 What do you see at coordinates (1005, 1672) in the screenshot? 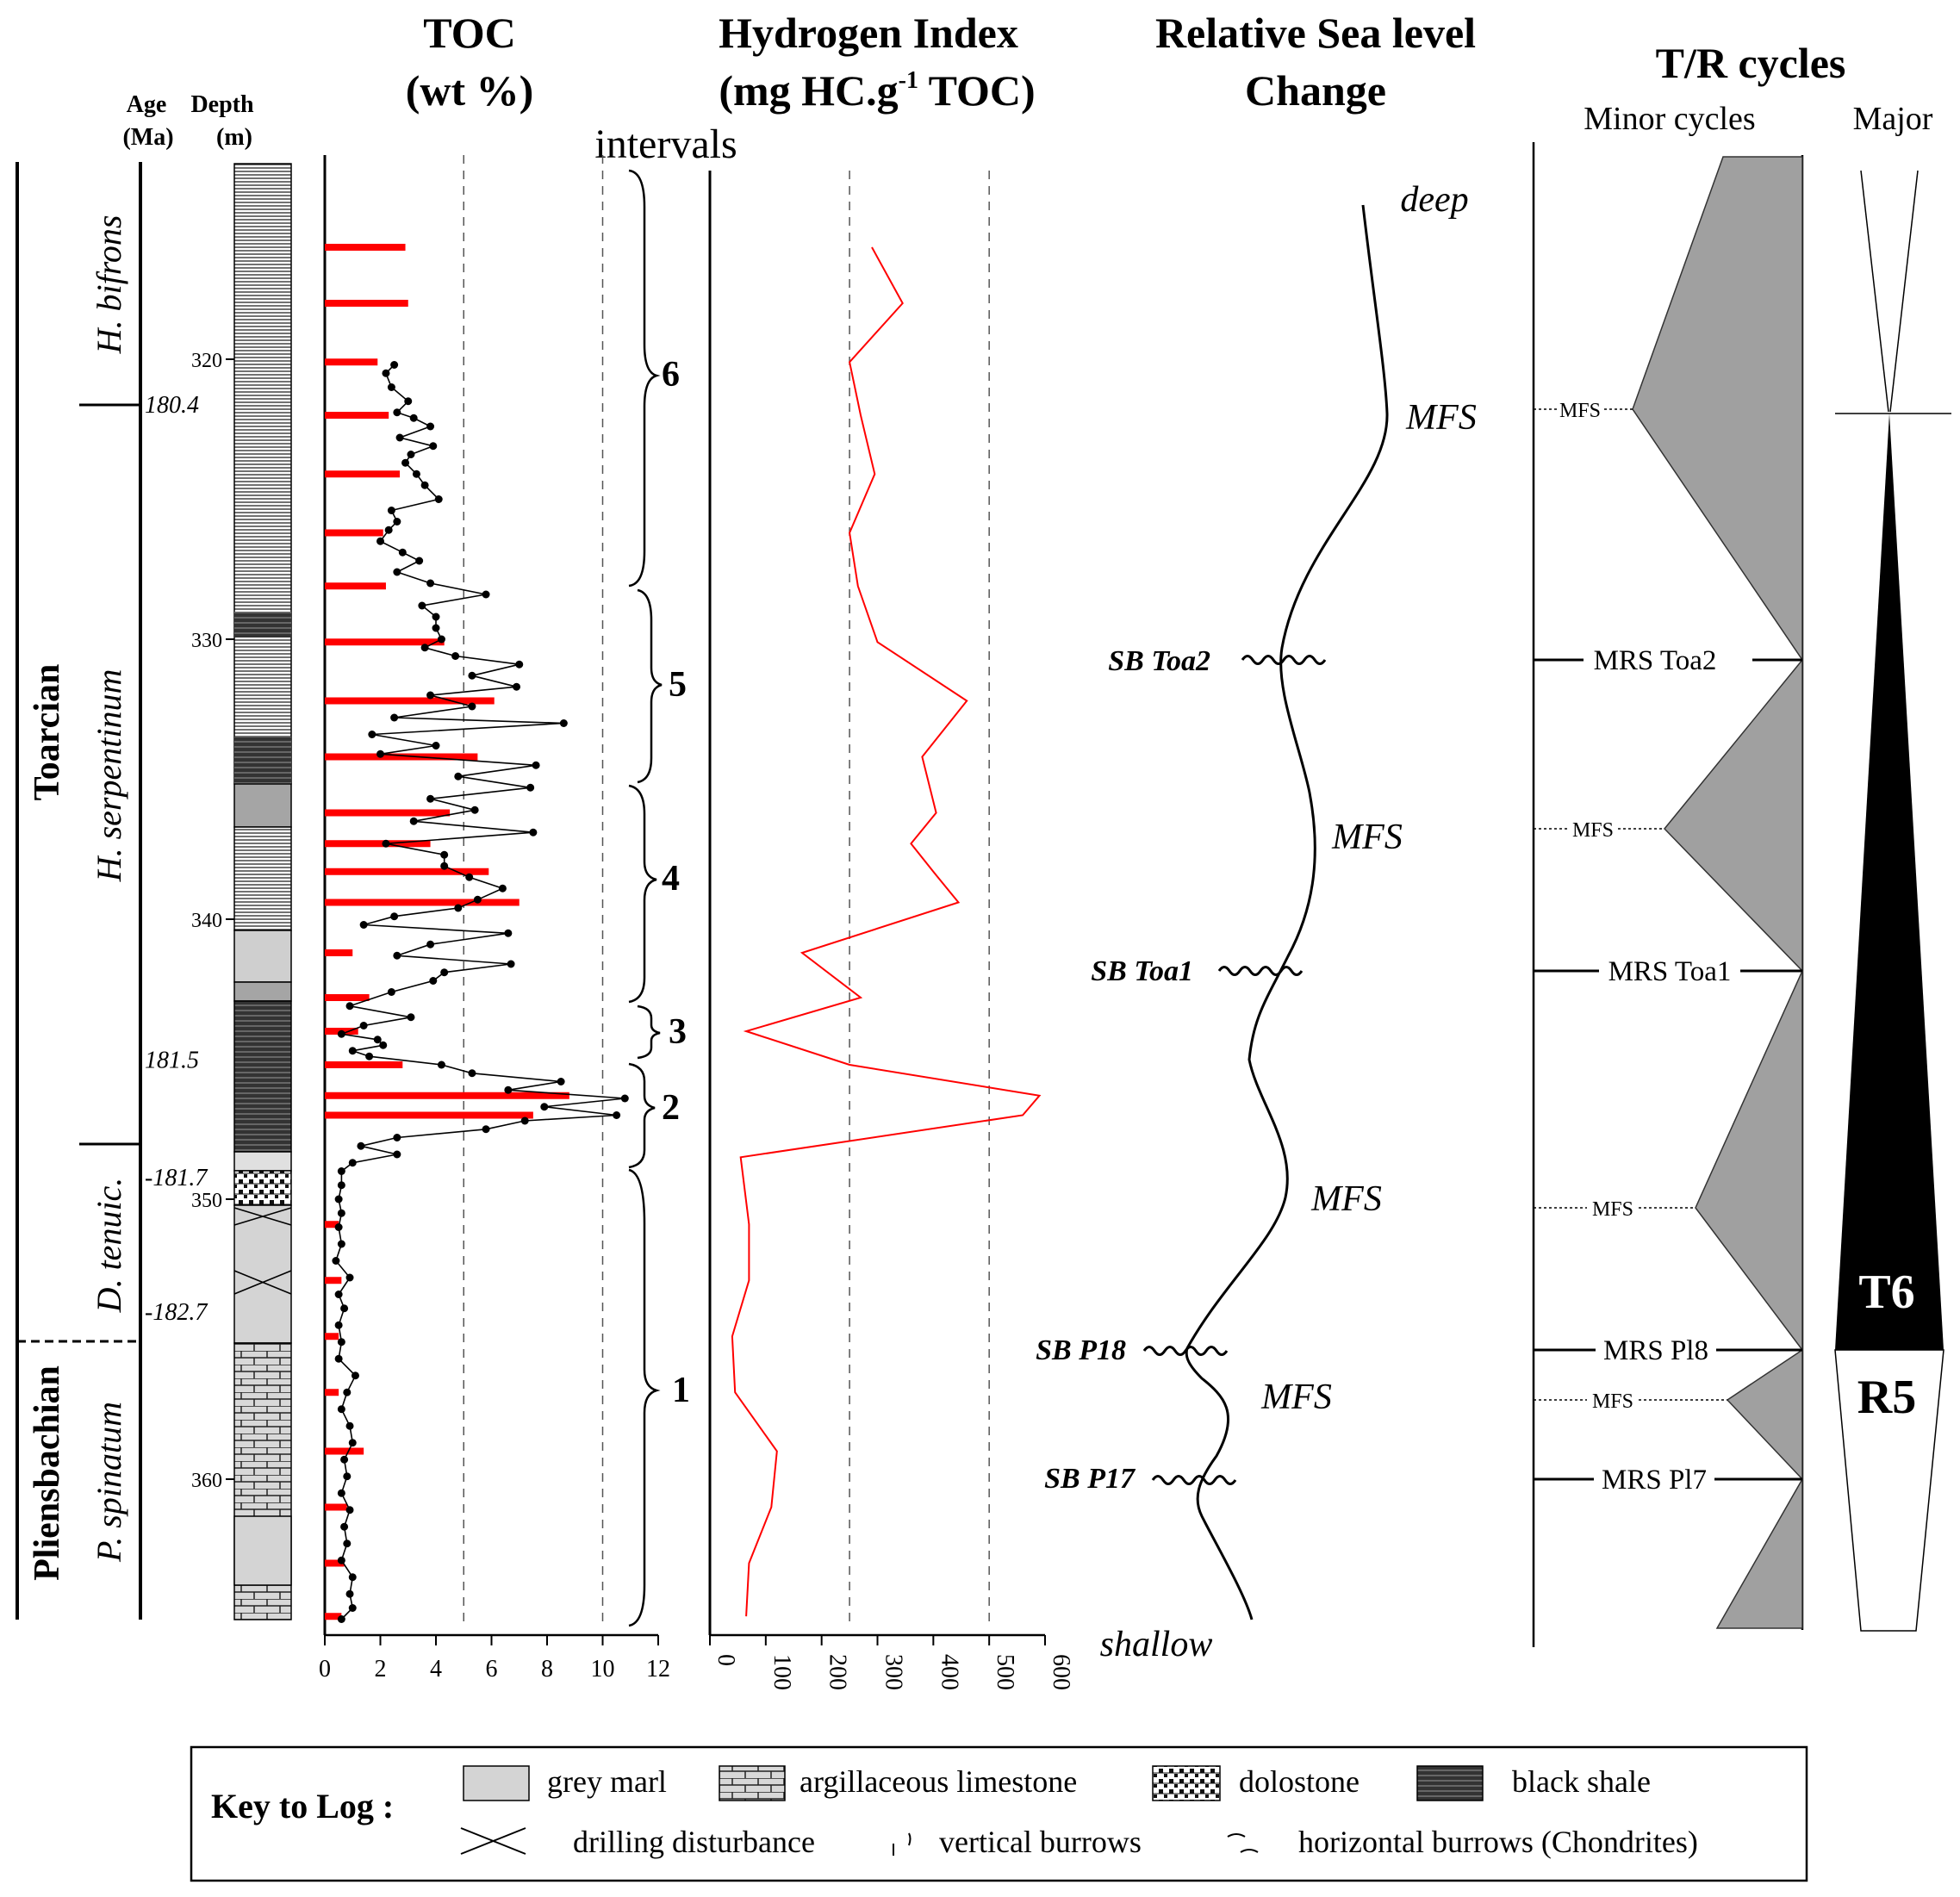
I see `hi-x-tick-label: 500` at bounding box center [1005, 1672].